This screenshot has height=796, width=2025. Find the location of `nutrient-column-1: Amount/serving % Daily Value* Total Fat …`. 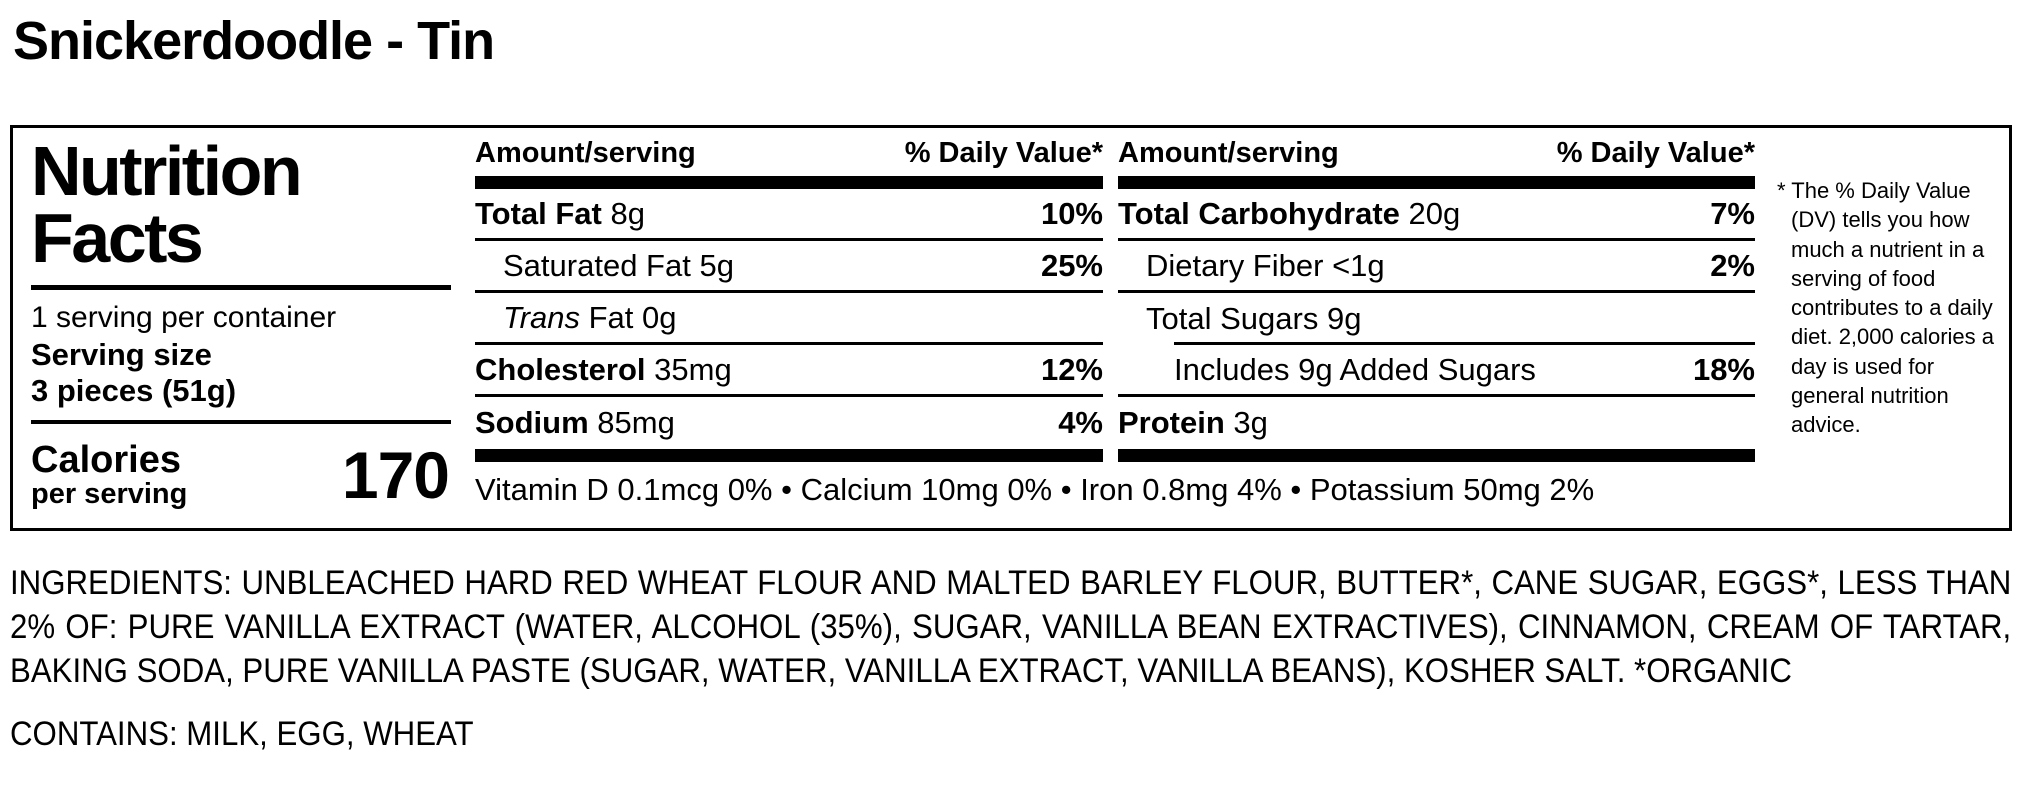

nutrient-column-1: Amount/serving % Daily Value* Total Fat … is located at coordinates (789, 299).